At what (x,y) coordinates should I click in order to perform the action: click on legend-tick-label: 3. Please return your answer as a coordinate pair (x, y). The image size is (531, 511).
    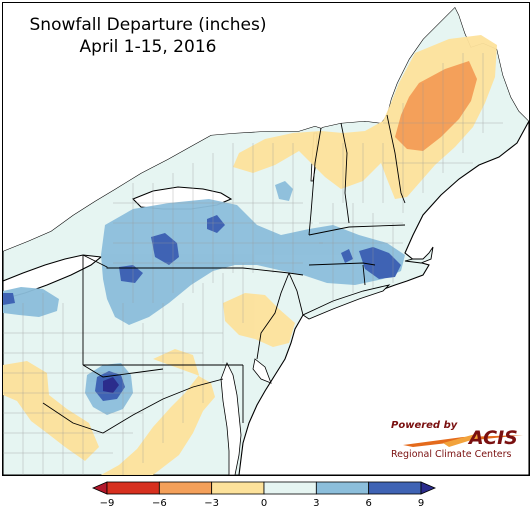
    Looking at the image, I should click on (316, 503).